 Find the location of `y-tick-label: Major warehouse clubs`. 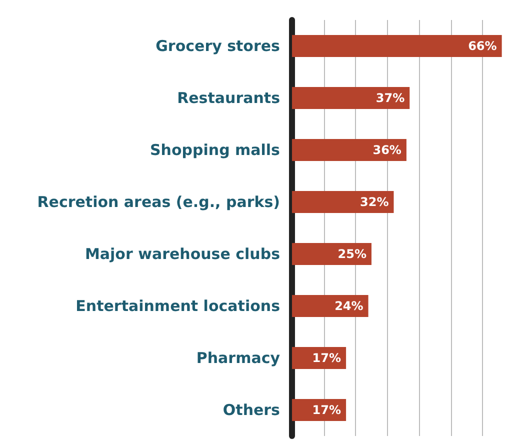

y-tick-label: Major warehouse clubs is located at coordinates (182, 254).